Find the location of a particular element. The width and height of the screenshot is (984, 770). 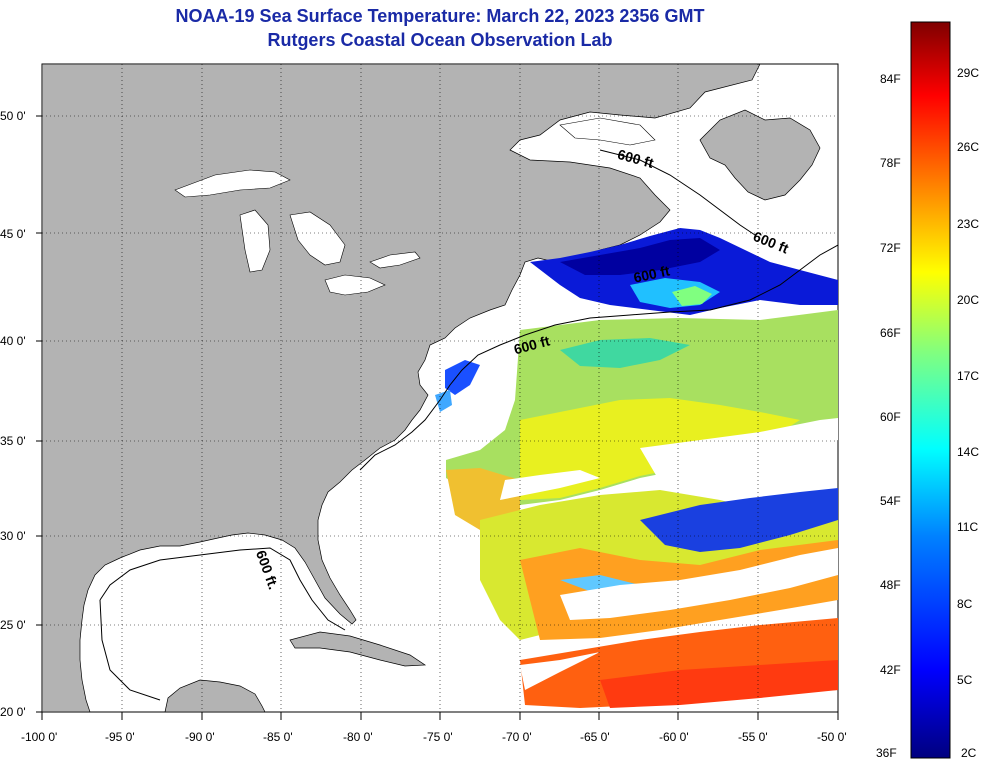

great-lakes is located at coordinates (297, 232).